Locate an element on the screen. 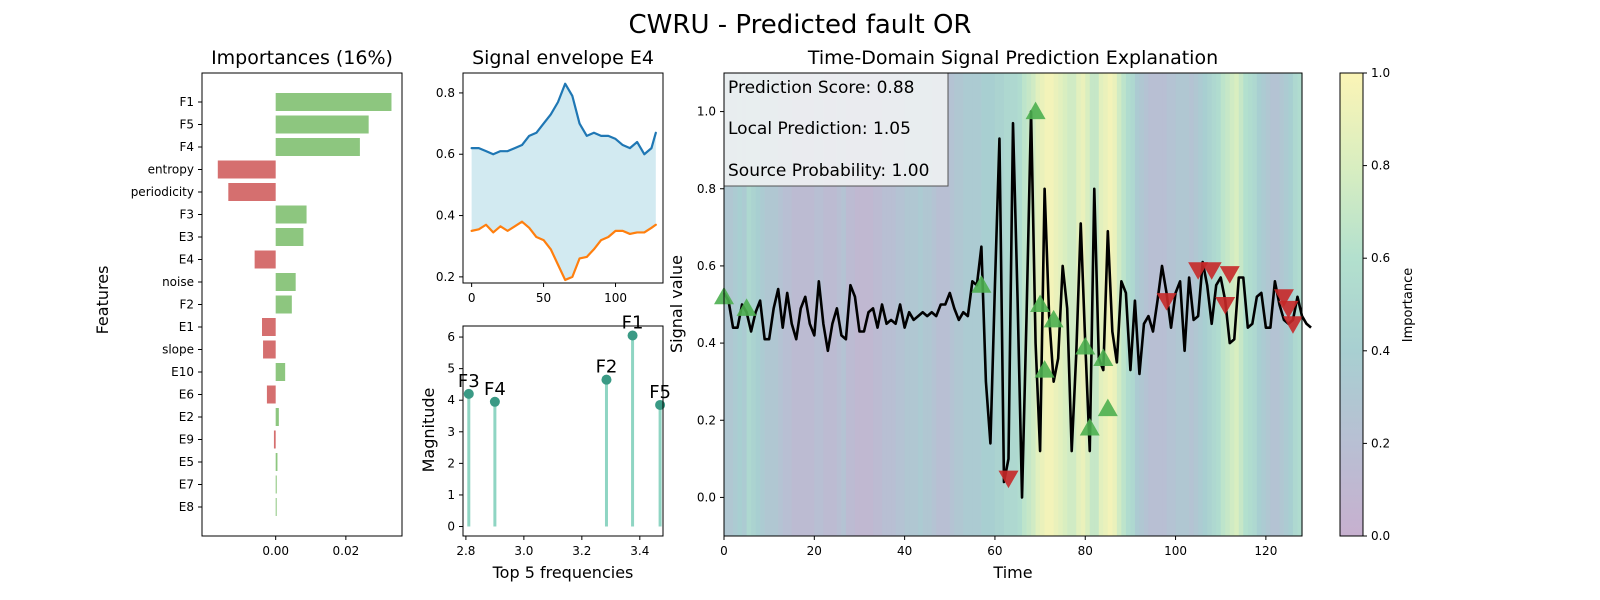 This screenshot has height=600, width=1600. y-tick-label: 0.6 is located at coordinates (706, 266).